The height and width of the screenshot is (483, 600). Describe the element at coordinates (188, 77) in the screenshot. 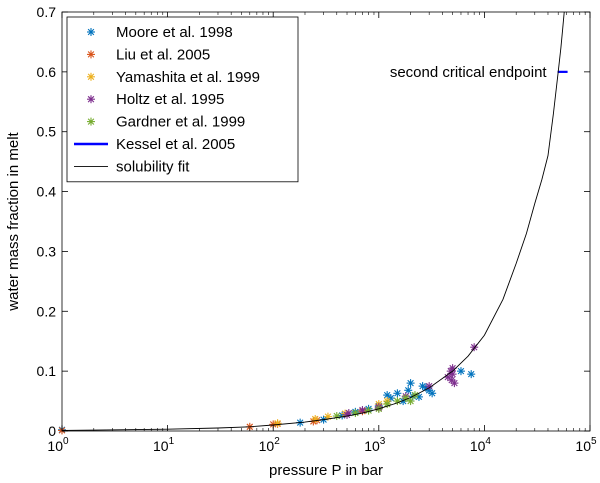

I see `legend-label: Yamashita et al. 1999` at that location.